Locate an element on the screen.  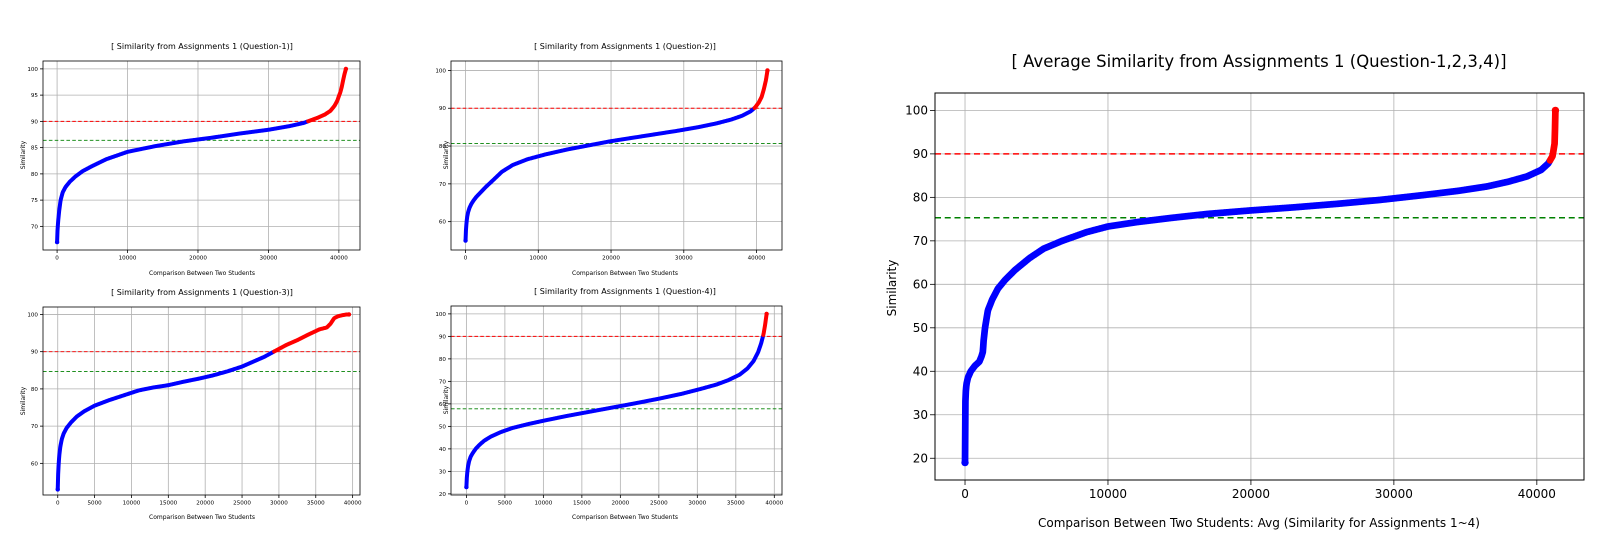
data-points-q1 is located at coordinates (201, 155).